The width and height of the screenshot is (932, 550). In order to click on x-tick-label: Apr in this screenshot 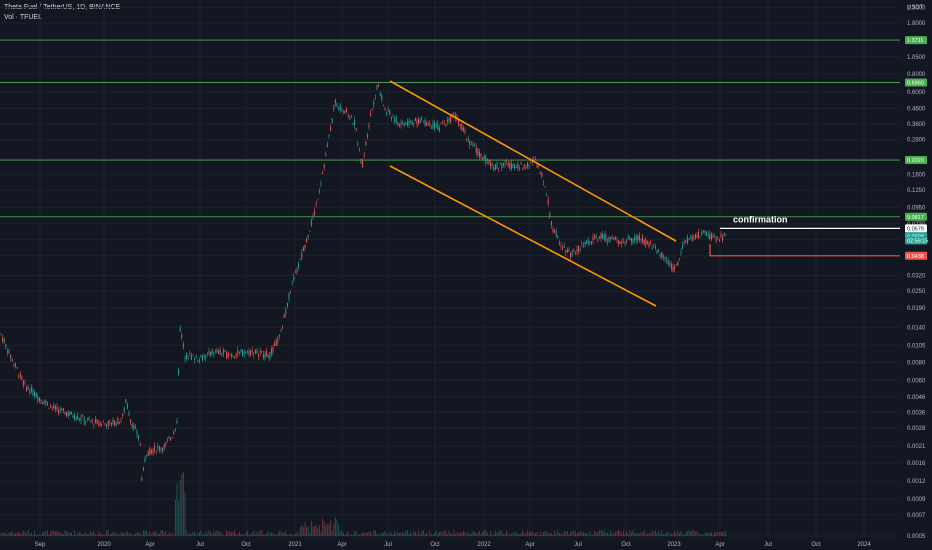, I will do `click(719, 545)`.